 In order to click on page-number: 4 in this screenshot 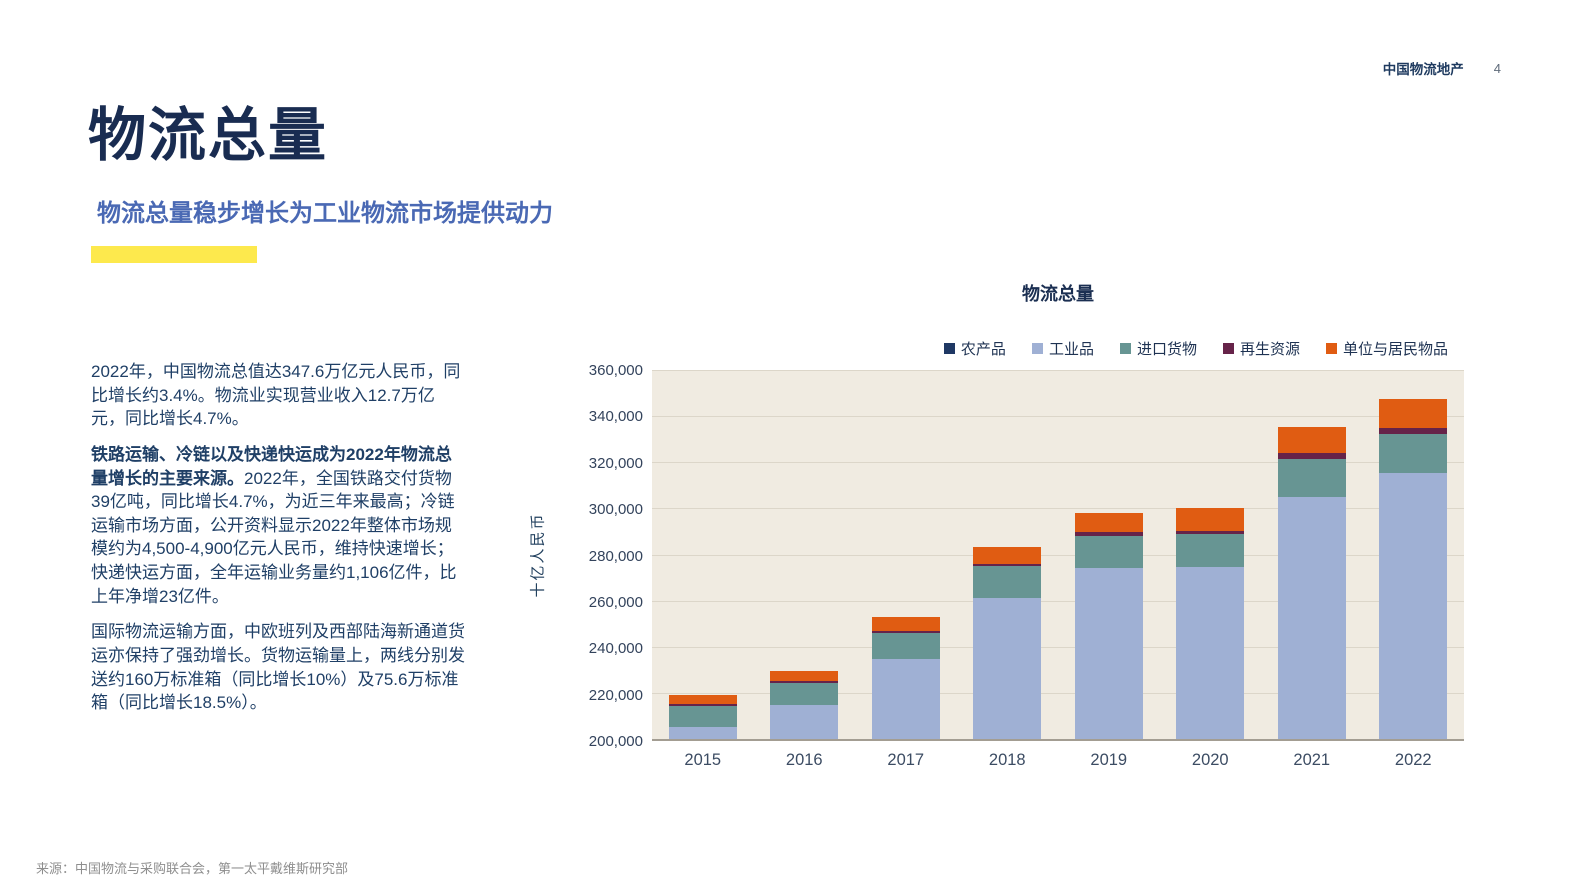, I will do `click(1497, 68)`.